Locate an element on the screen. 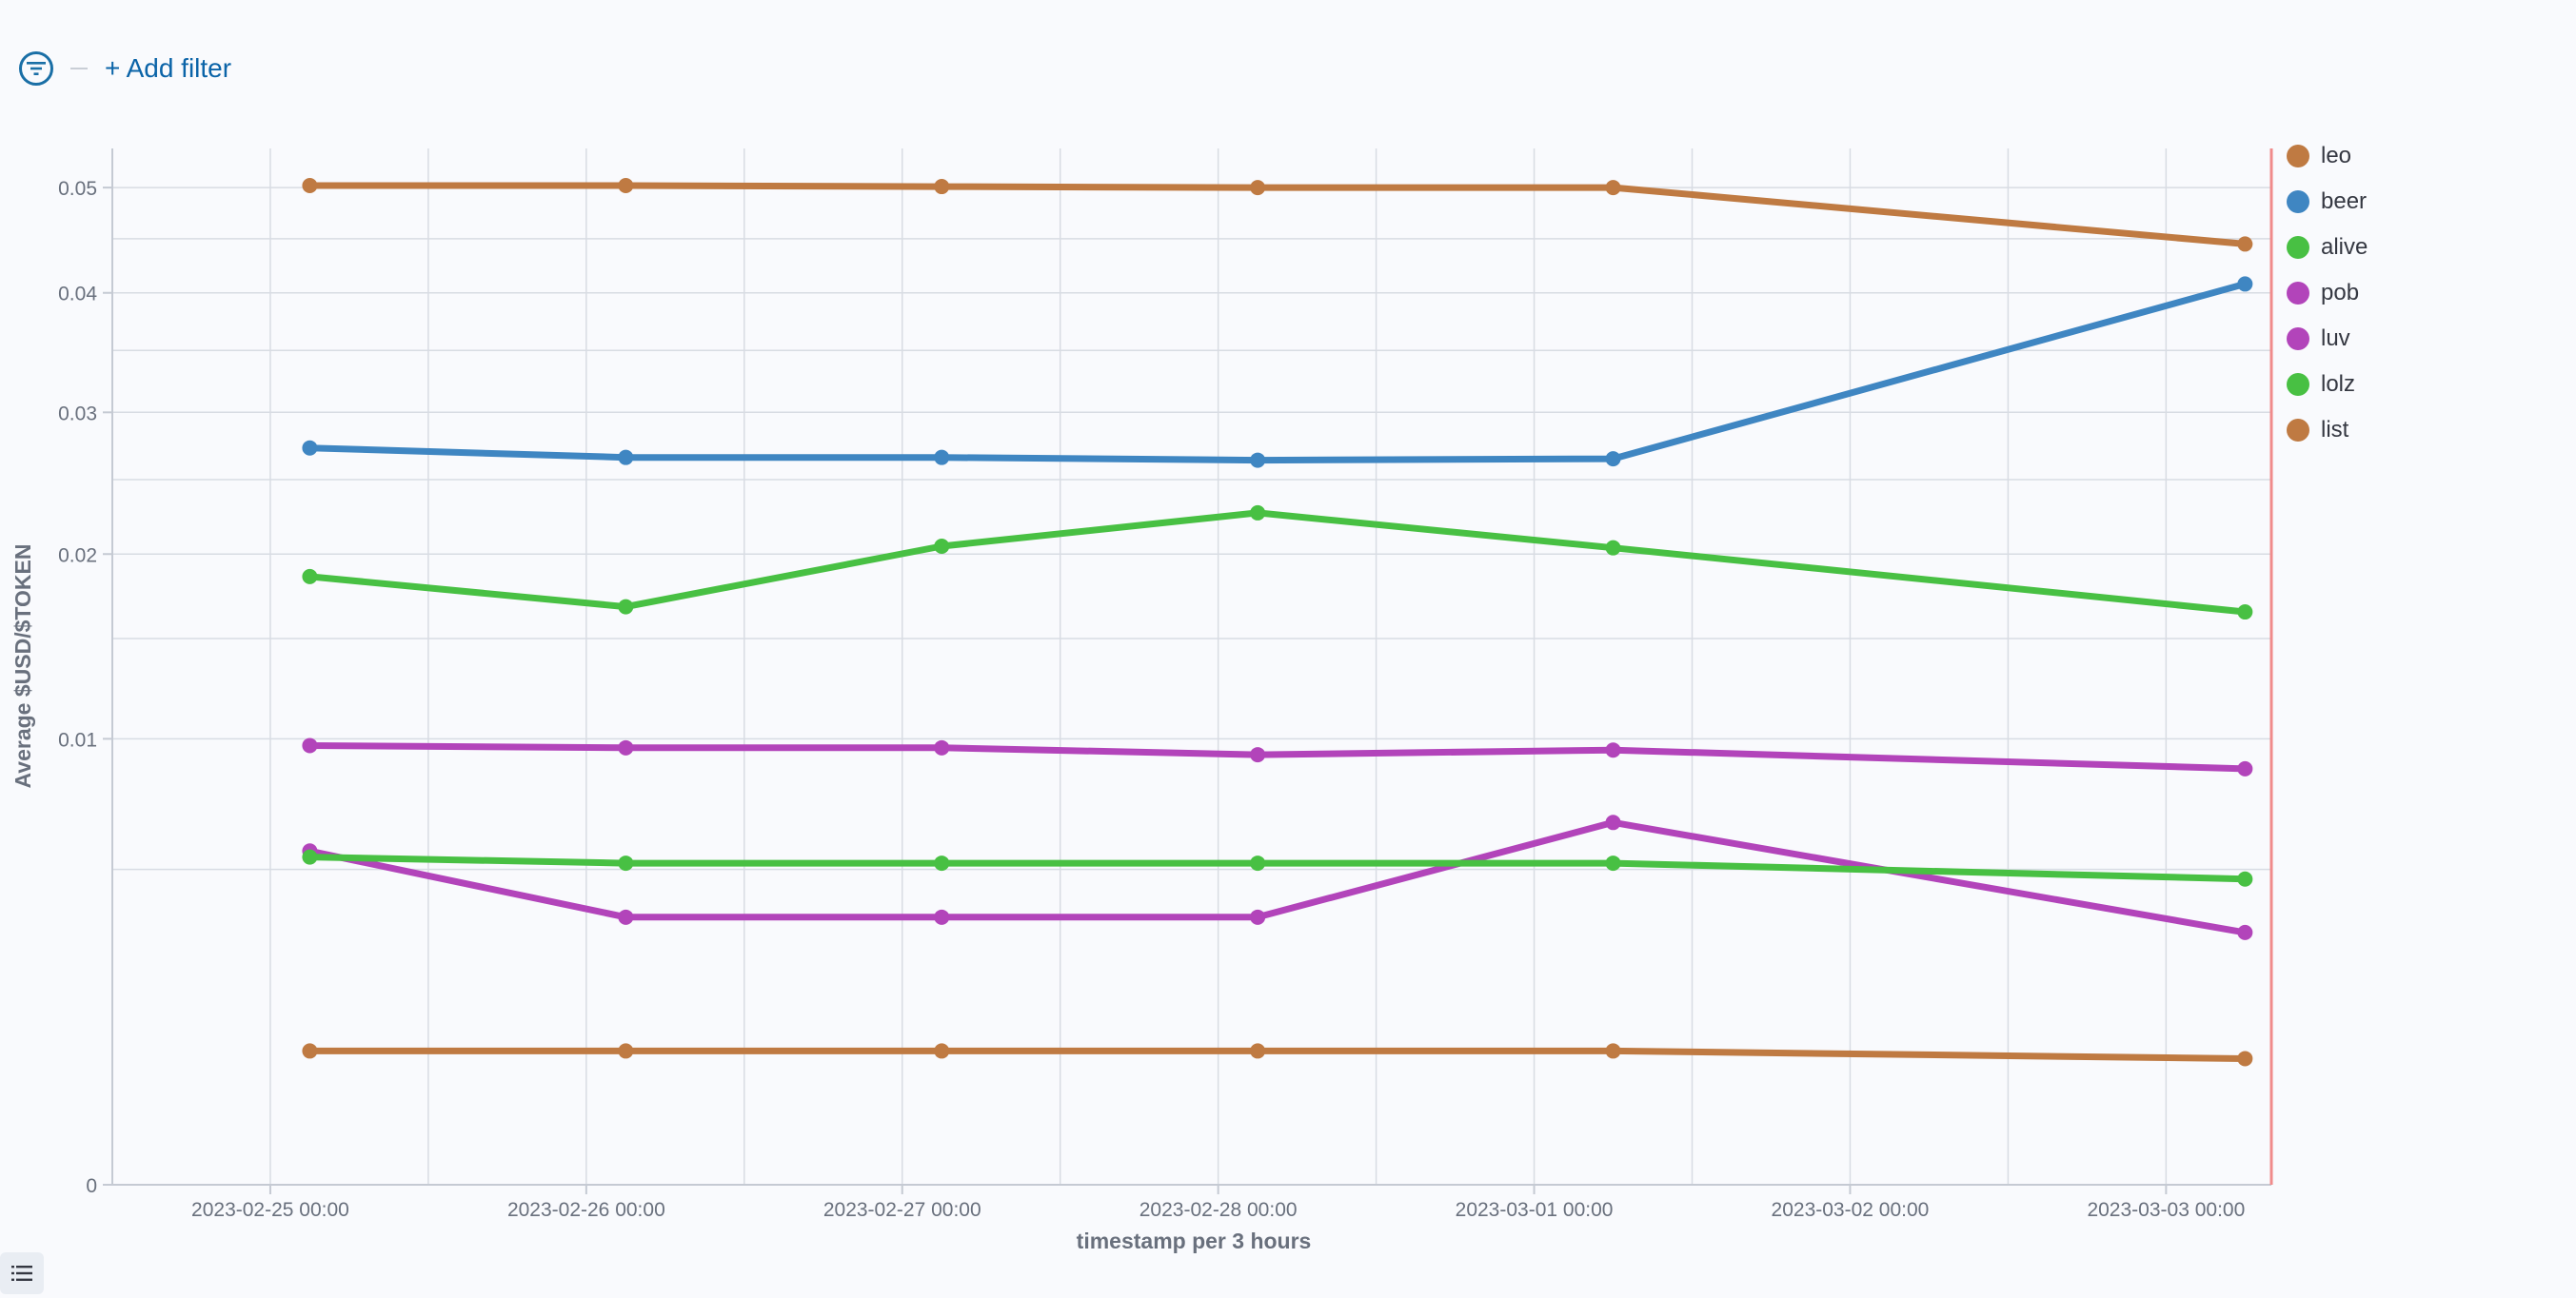 Image resolution: width=2576 pixels, height=1298 pixels. list-icon is located at coordinates (21, 1274).